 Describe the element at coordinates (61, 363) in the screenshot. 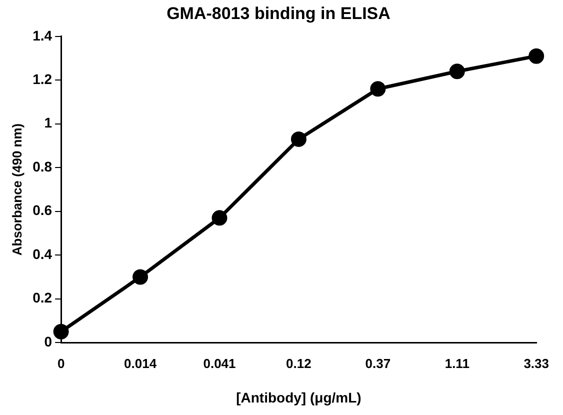

I see `x-tick-label: 0` at that location.